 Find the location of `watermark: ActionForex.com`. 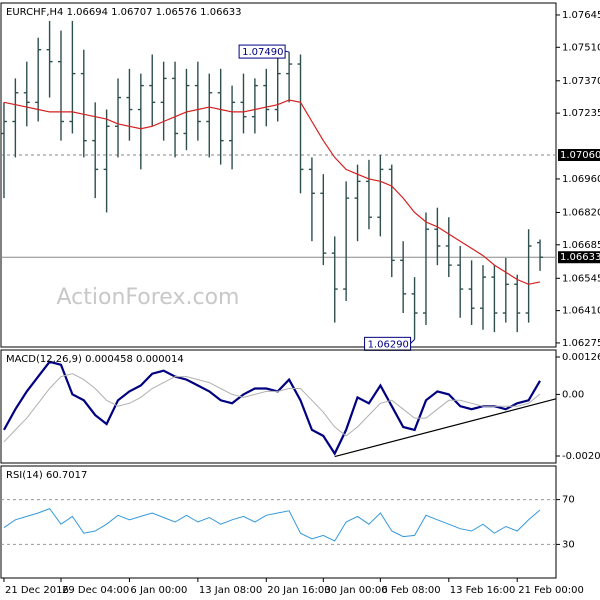

watermark: ActionForex.com is located at coordinates (148, 297).